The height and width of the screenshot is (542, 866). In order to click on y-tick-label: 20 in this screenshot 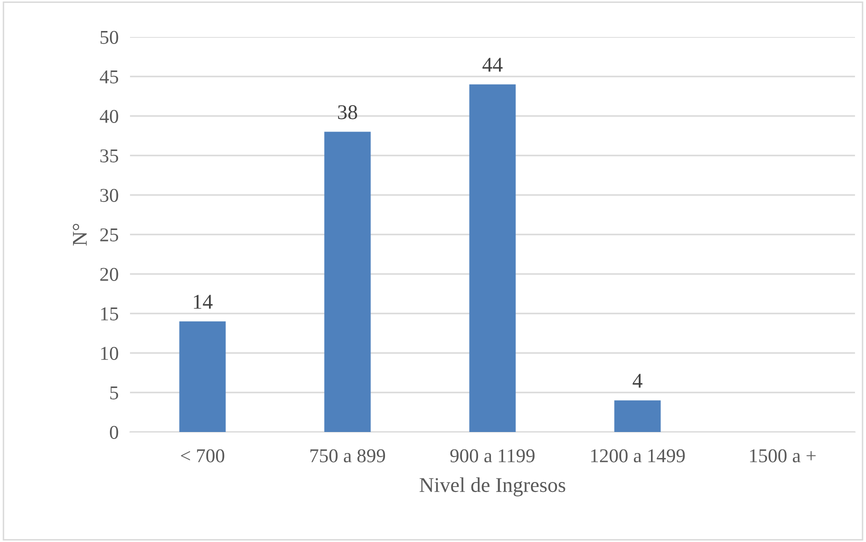, I will do `click(109, 274)`.